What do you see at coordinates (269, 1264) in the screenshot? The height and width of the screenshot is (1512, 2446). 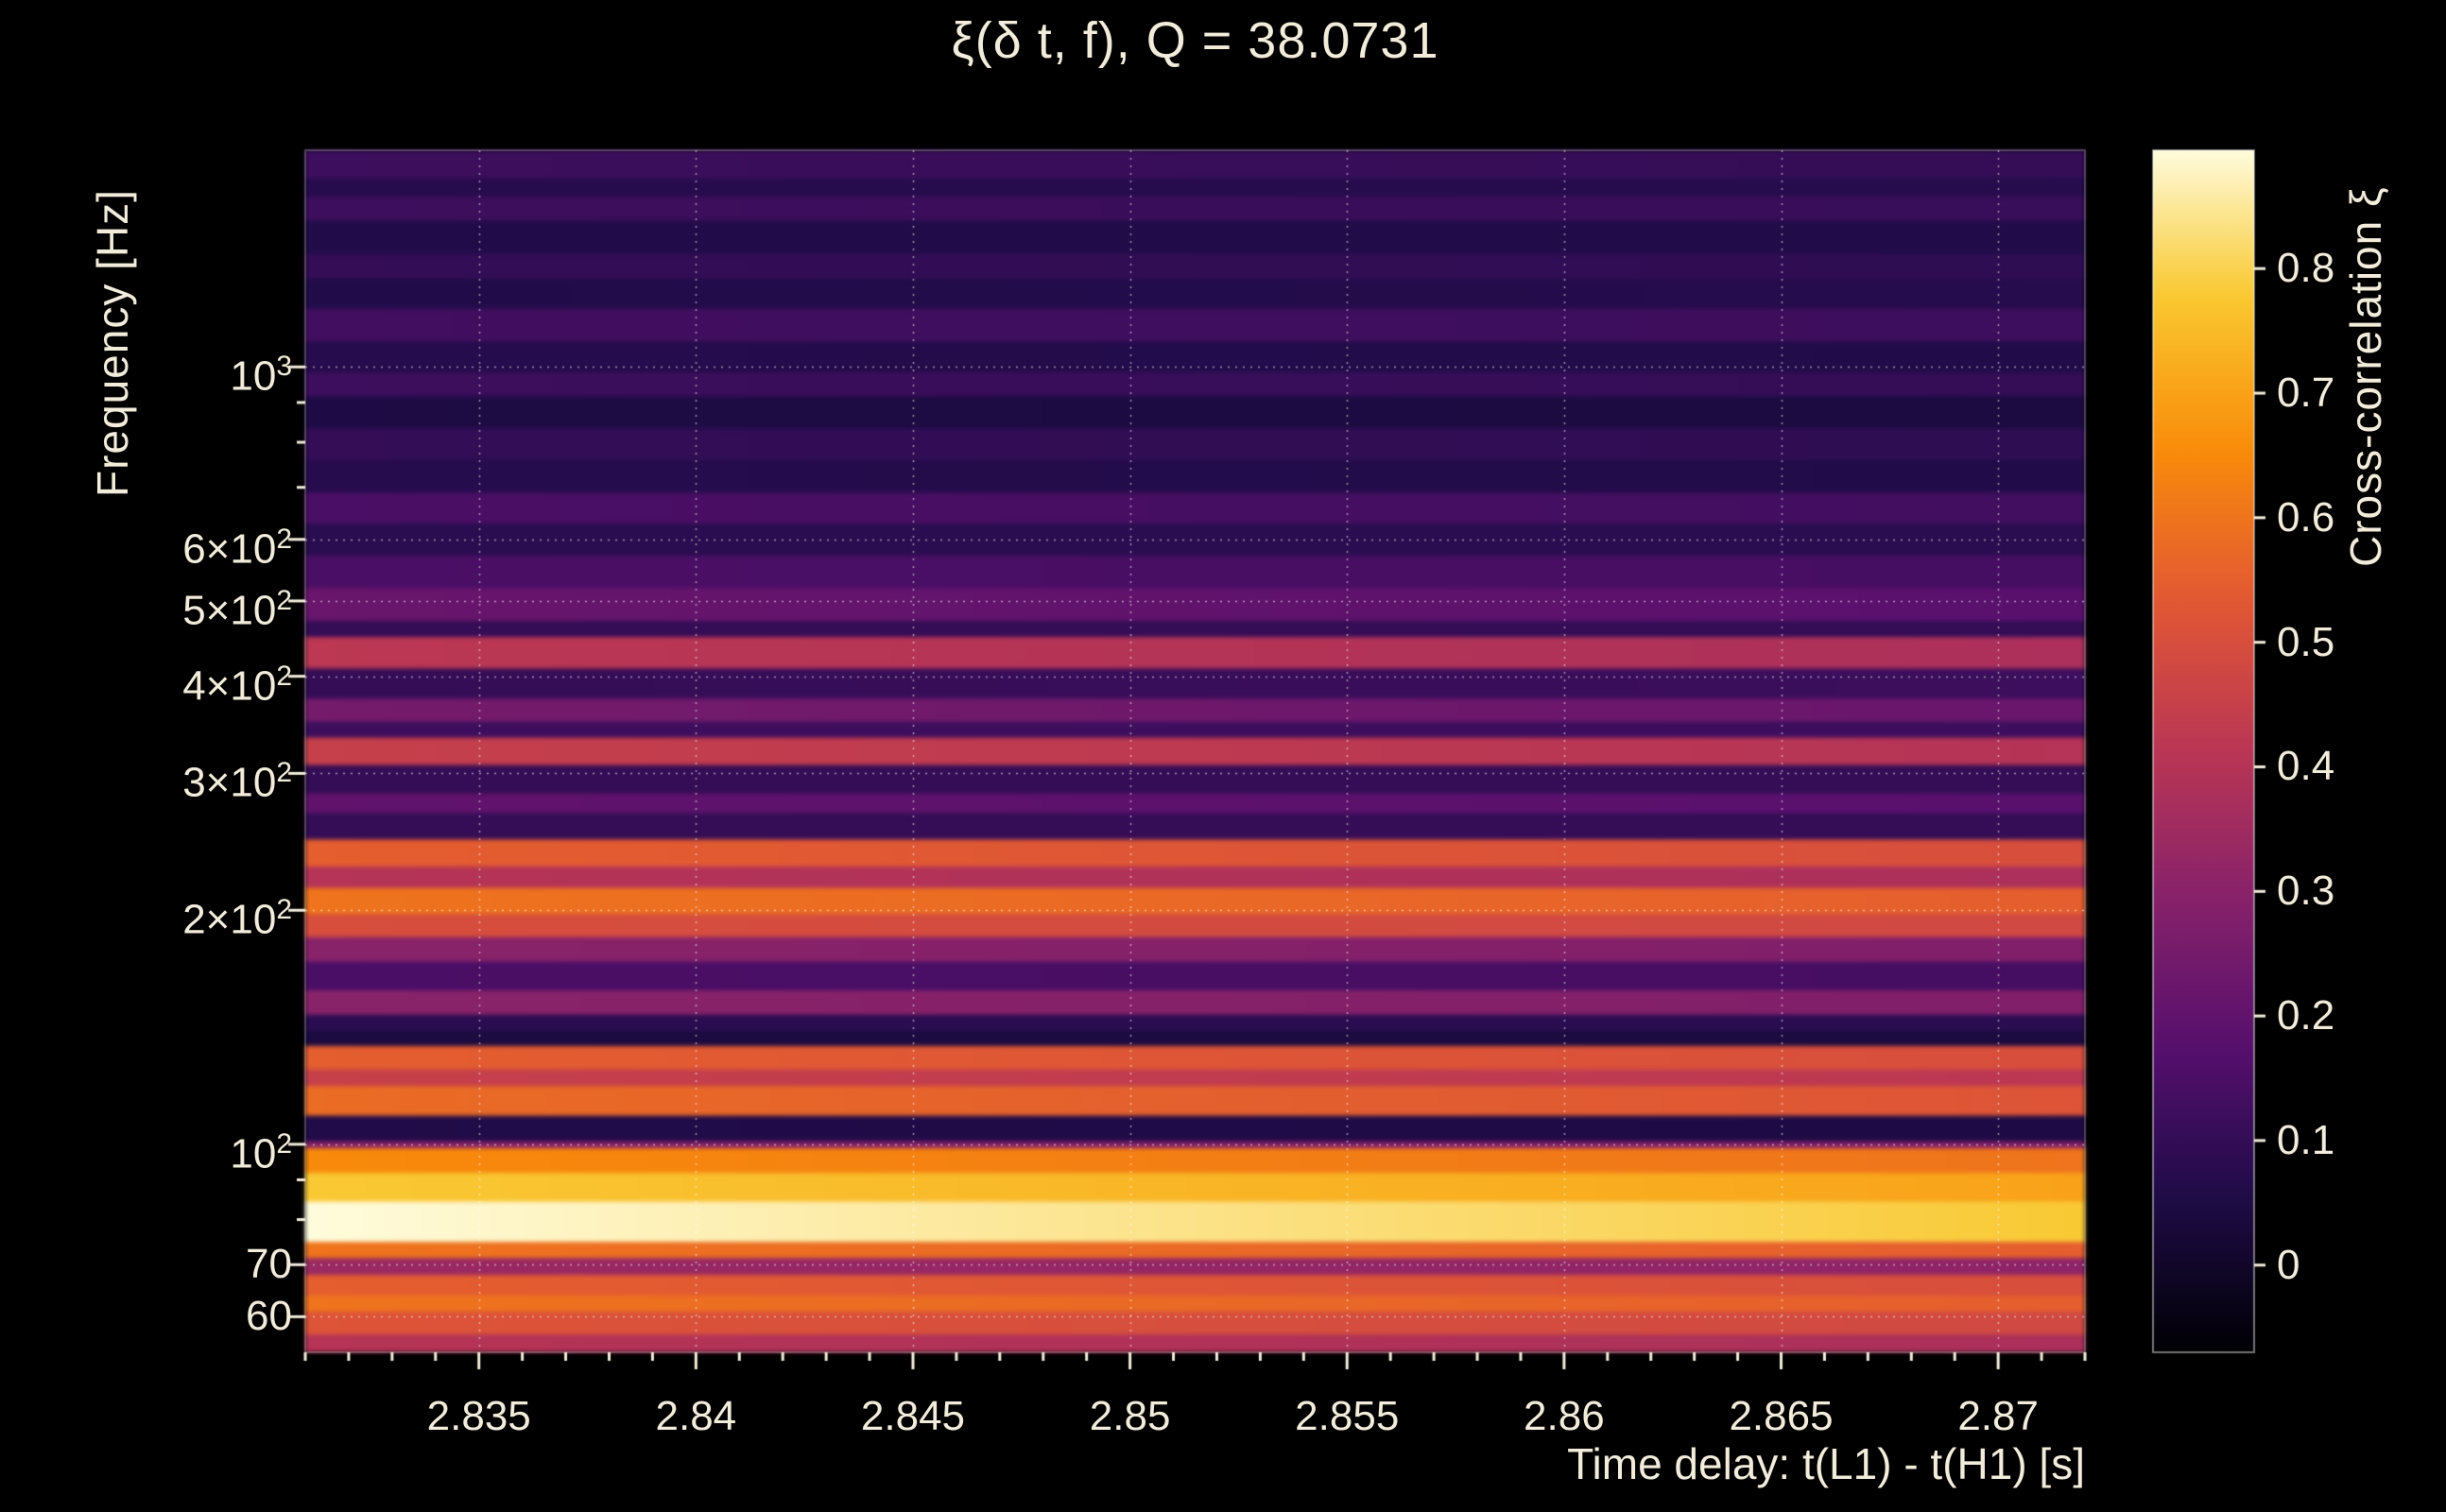 I see `y-tick-label: 70` at bounding box center [269, 1264].